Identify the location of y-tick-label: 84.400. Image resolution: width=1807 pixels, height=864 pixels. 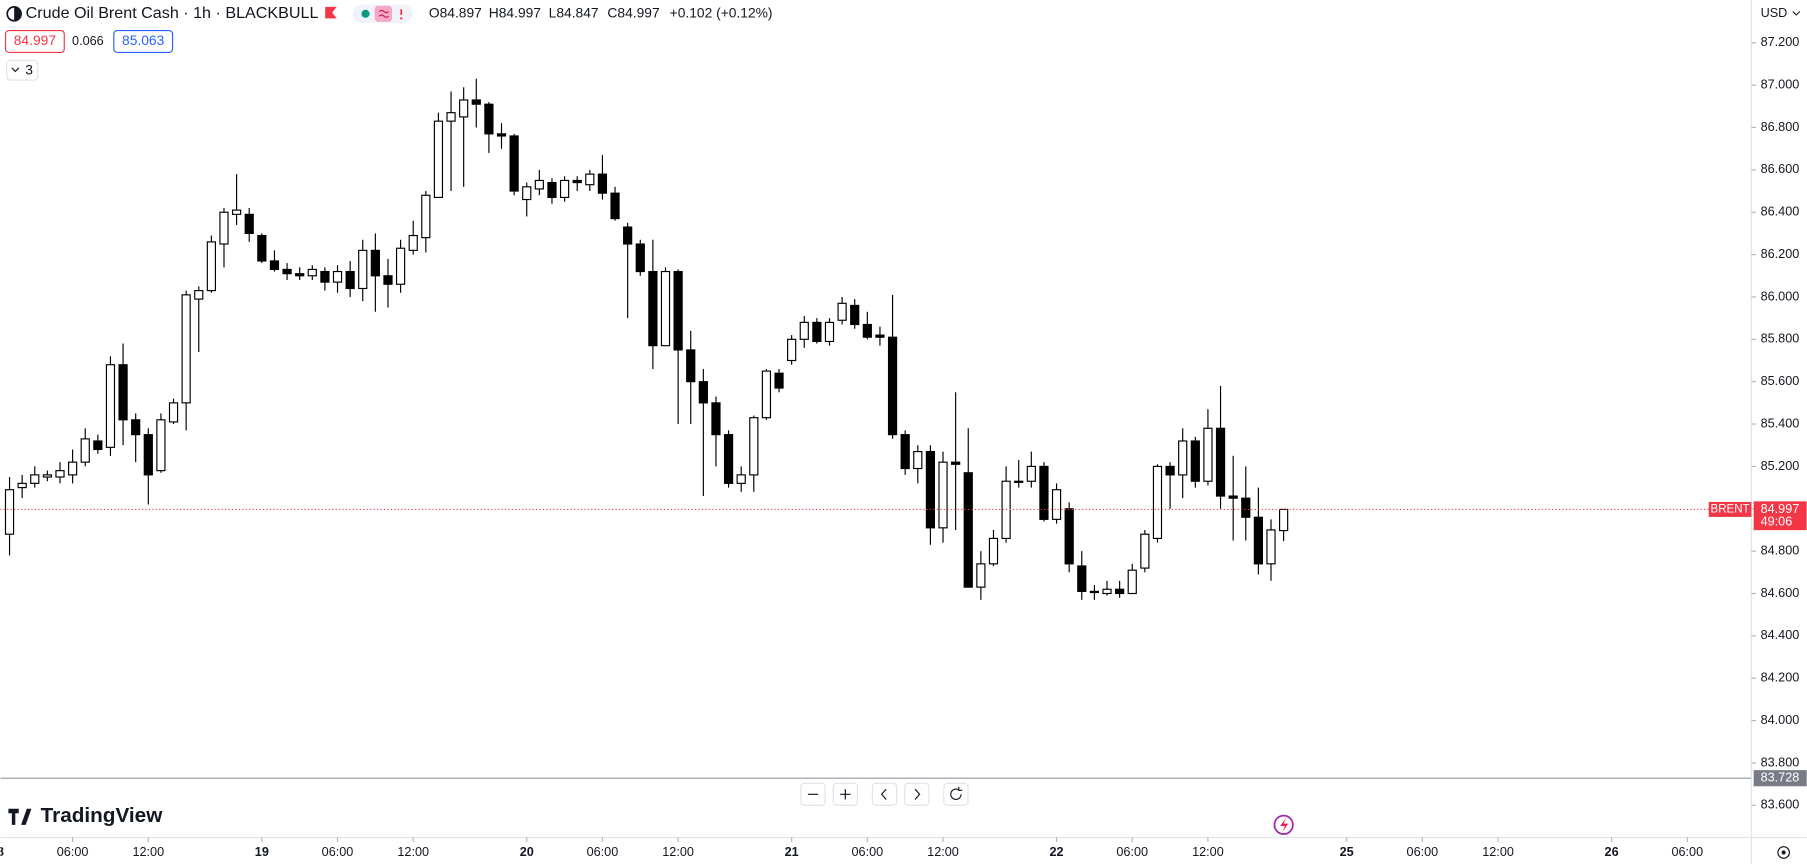
(1780, 635).